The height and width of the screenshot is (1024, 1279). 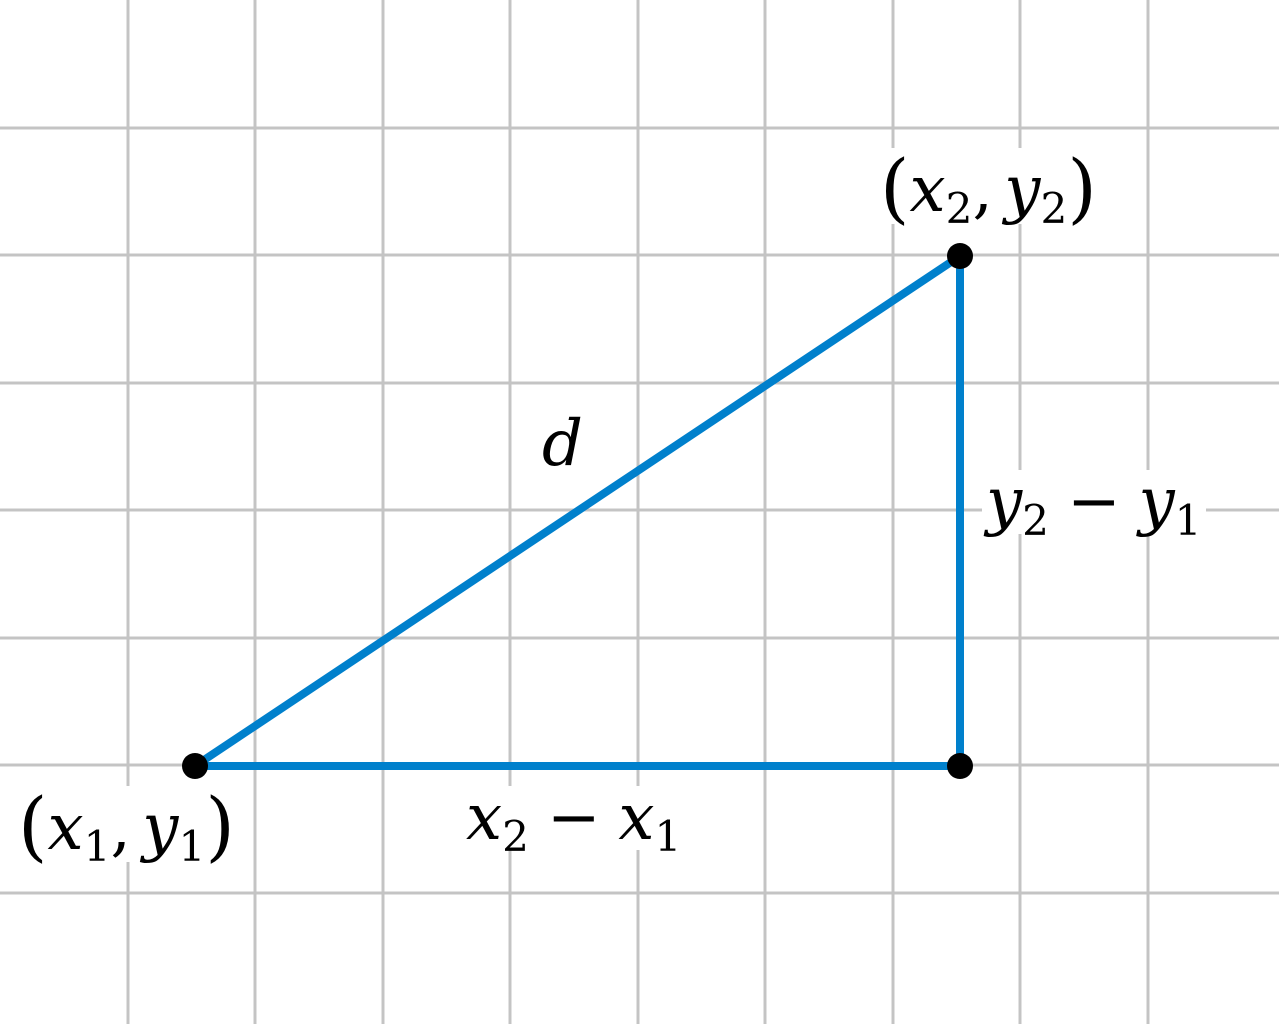 I want to click on point-2-label: (x2, y2), so click(x=988, y=188).